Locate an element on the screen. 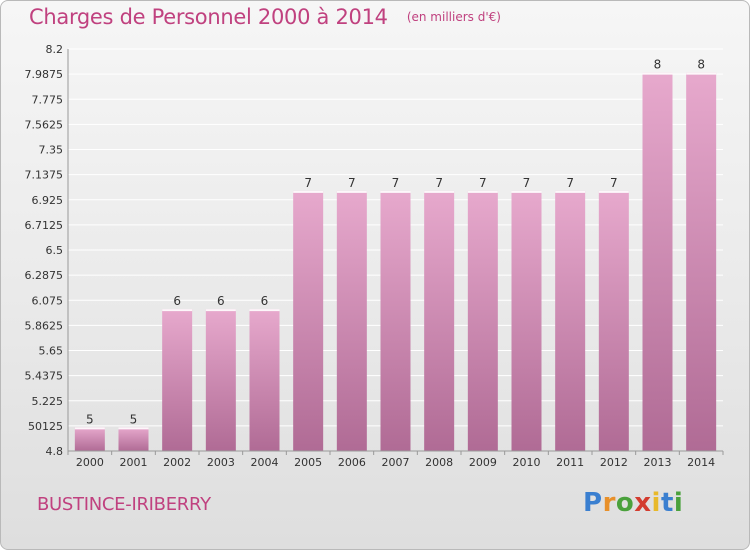 Image resolution: width=750 pixels, height=550 pixels. proxiti-logo: Proxiti is located at coordinates (633, 503).